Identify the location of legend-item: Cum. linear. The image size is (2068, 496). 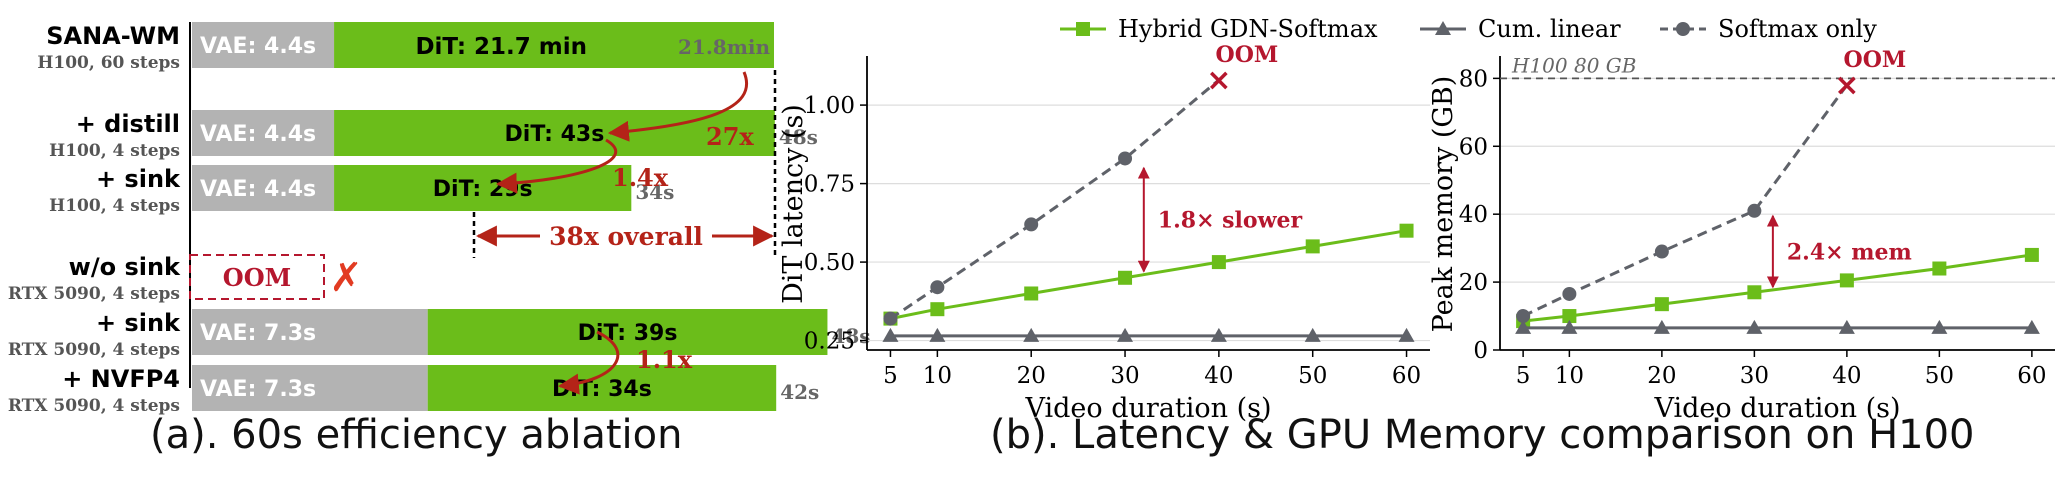
(1520, 29).